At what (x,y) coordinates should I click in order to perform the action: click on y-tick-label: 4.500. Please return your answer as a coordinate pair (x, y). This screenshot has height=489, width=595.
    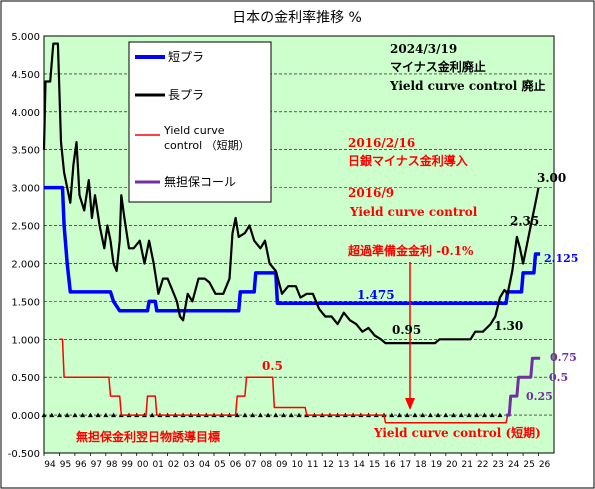
    Looking at the image, I should click on (25, 75).